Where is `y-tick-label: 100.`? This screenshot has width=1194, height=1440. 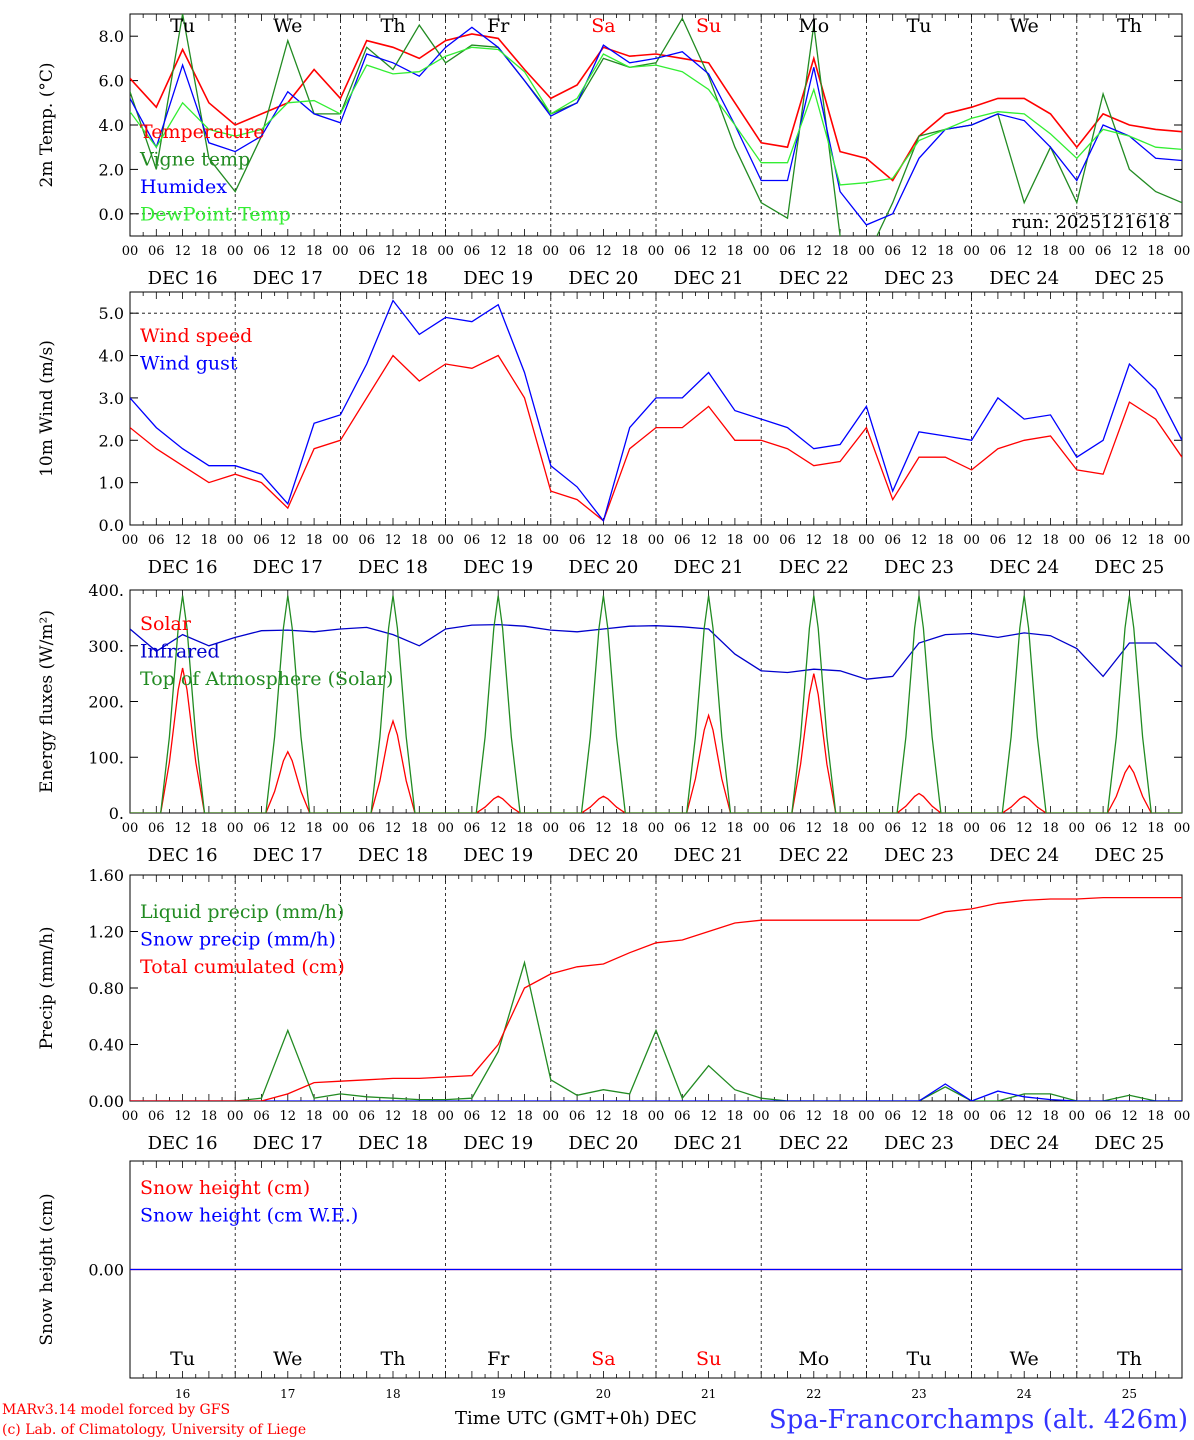 y-tick-label: 100. is located at coordinates (106, 757).